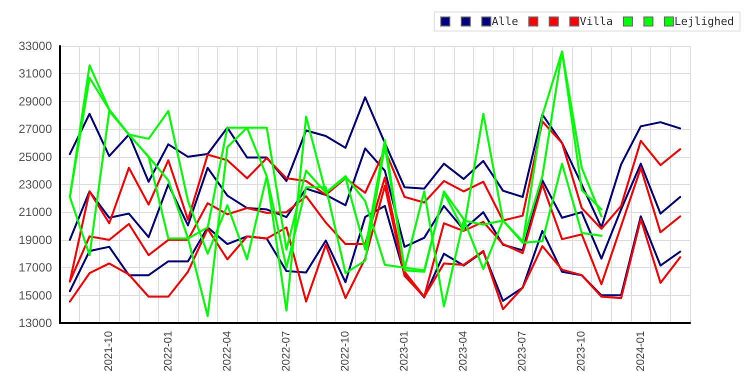 The width and height of the screenshot is (750, 385). What do you see at coordinates (35, 46) in the screenshot?
I see `y-tick-label: 33000` at bounding box center [35, 46].